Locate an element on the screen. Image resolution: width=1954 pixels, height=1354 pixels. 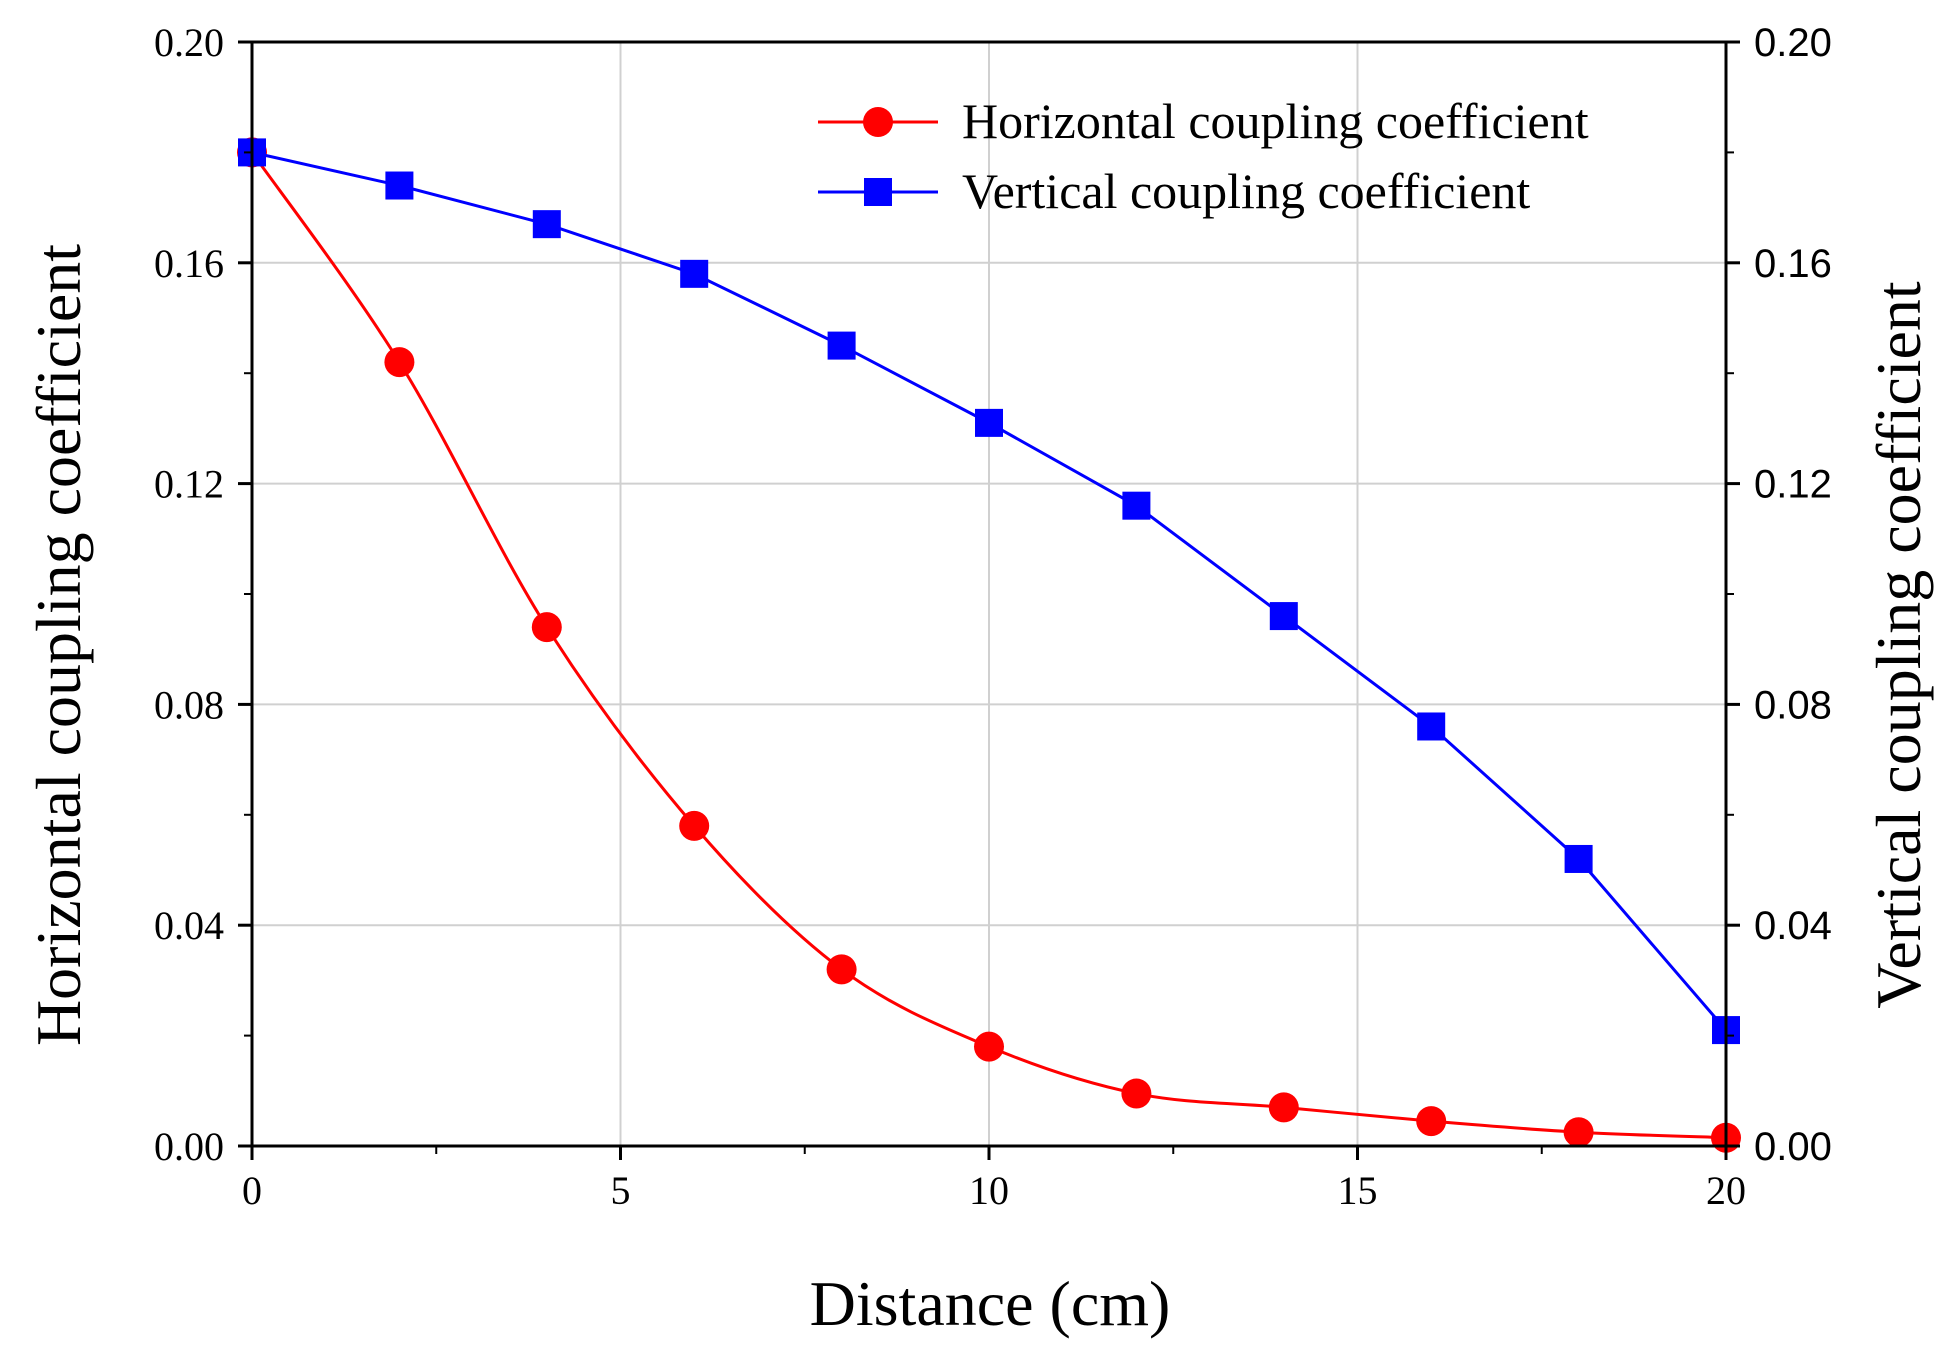
left-y-tick-label: 0.20 is located at coordinates (189, 42).